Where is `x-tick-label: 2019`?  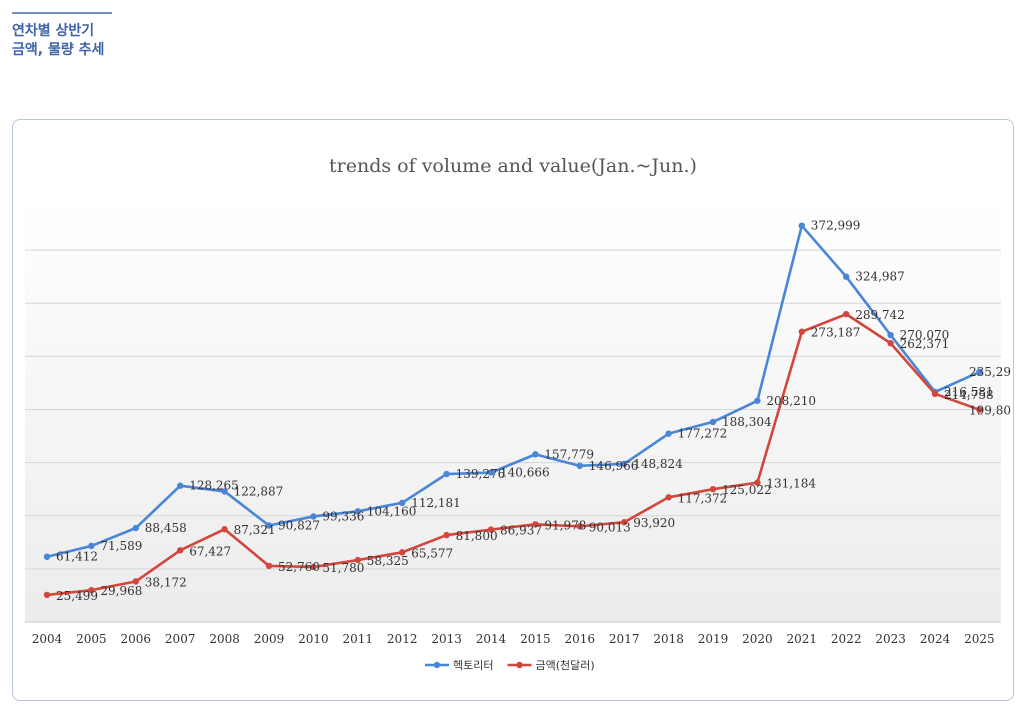 x-tick-label: 2019 is located at coordinates (713, 639).